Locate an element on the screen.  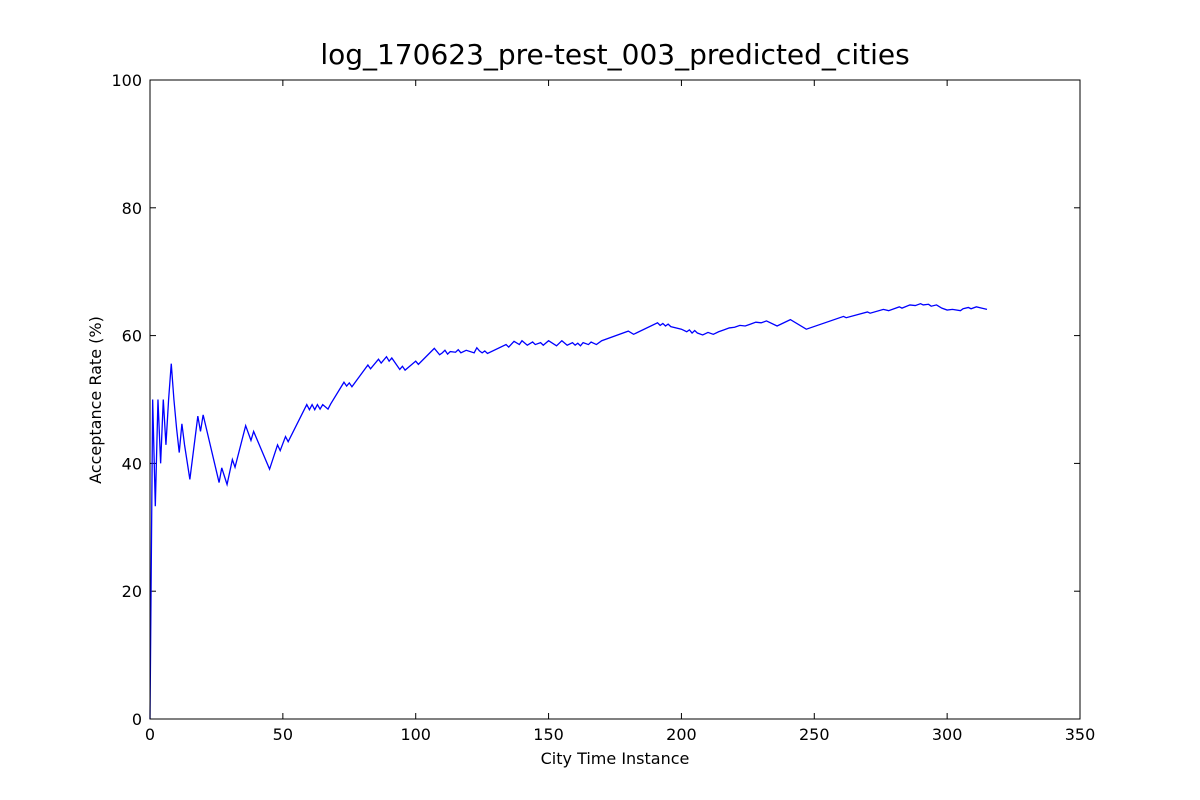
x-axis-label: City Time Instance is located at coordinates (615, 758).